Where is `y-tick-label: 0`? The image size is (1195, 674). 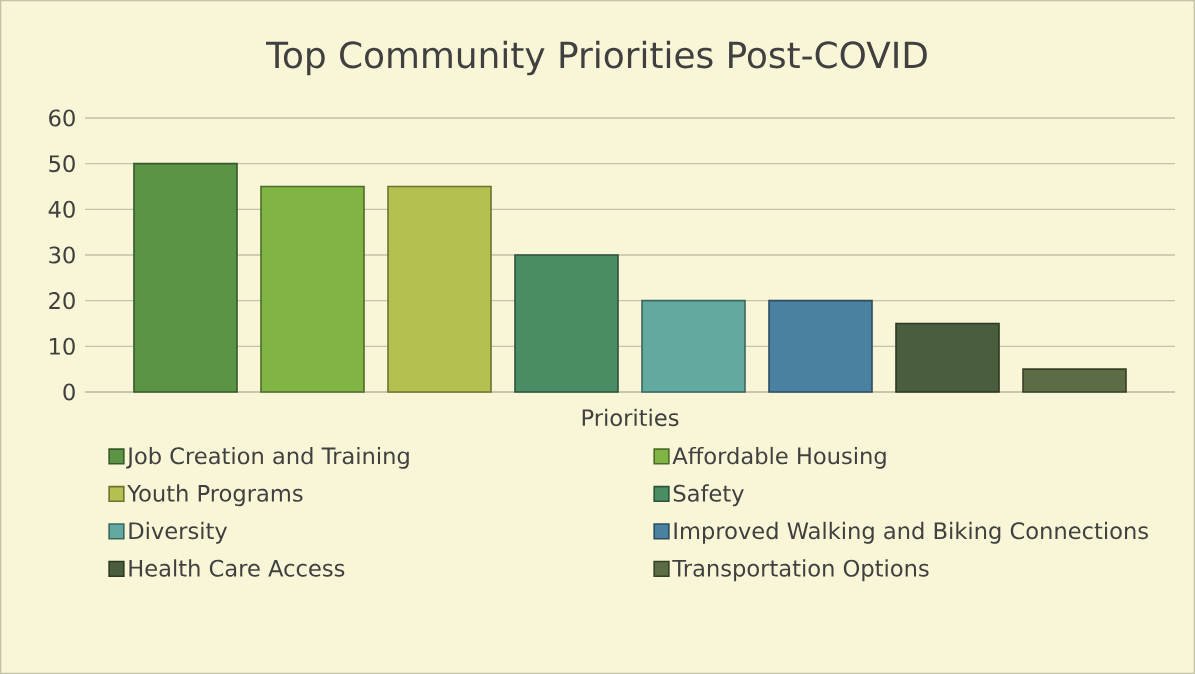
y-tick-label: 0 is located at coordinates (69, 392).